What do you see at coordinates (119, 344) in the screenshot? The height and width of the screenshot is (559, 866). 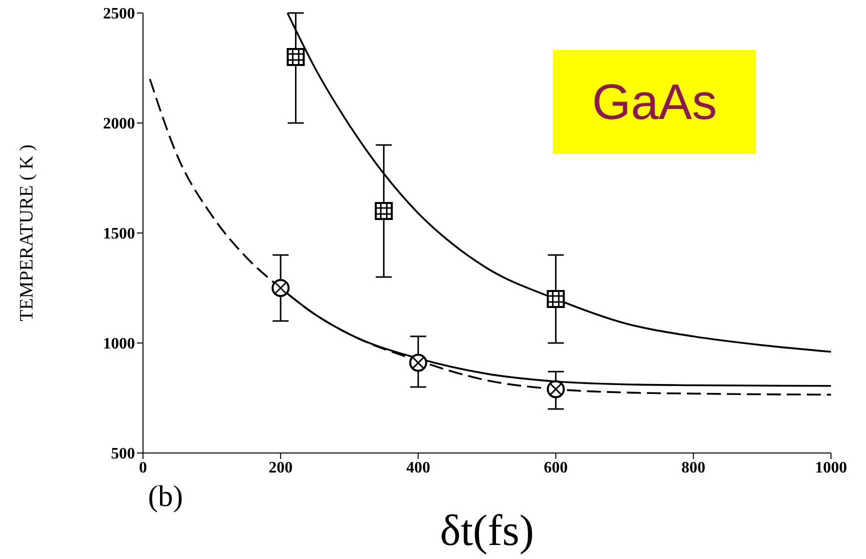 I see `y-tick-label: 1000` at bounding box center [119, 344].